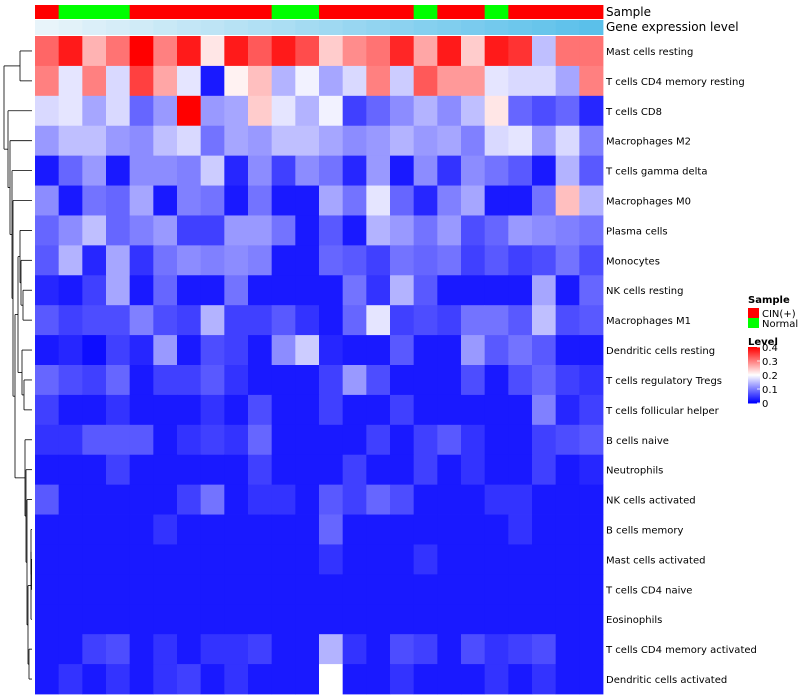  I want to click on row-label: Macrophages M2, so click(648, 142).